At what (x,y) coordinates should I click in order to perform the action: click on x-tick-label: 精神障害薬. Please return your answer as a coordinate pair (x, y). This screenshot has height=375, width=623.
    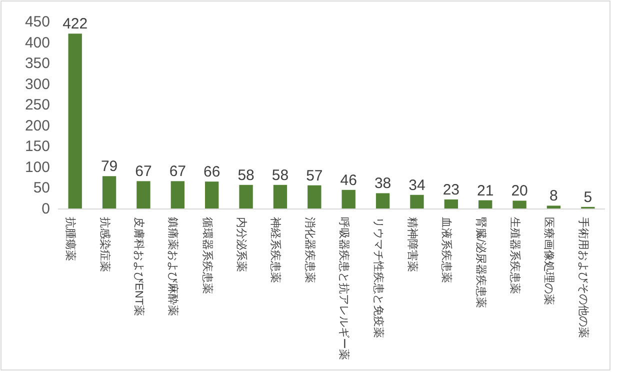
    Looking at the image, I should click on (412, 244).